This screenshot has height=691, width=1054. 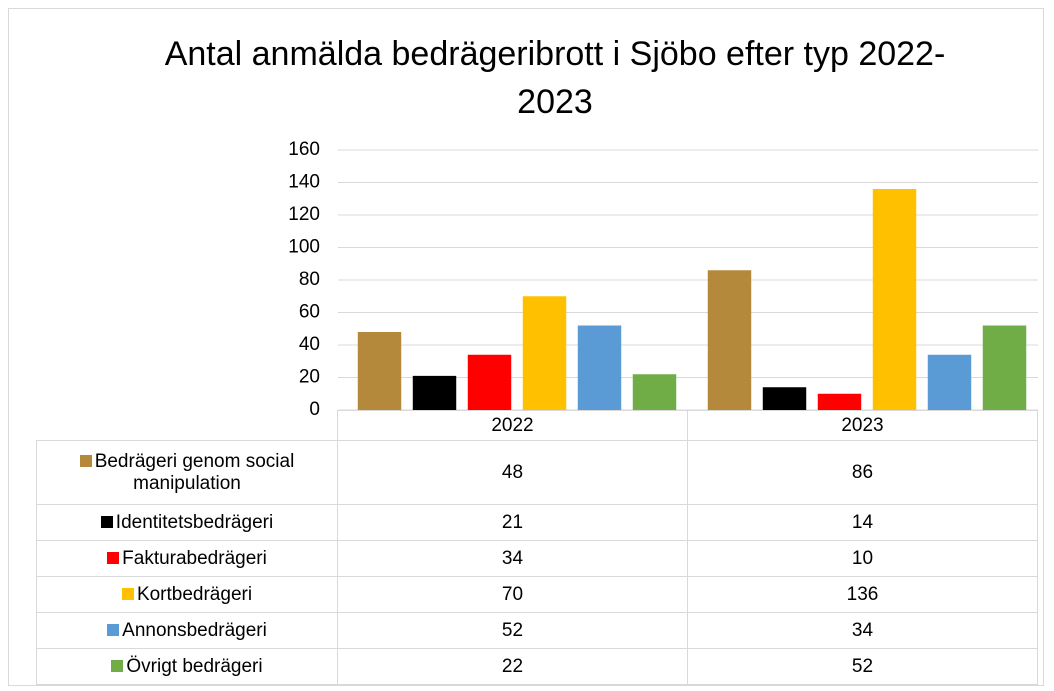 I want to click on y-tick-label: 120, so click(x=304, y=214).